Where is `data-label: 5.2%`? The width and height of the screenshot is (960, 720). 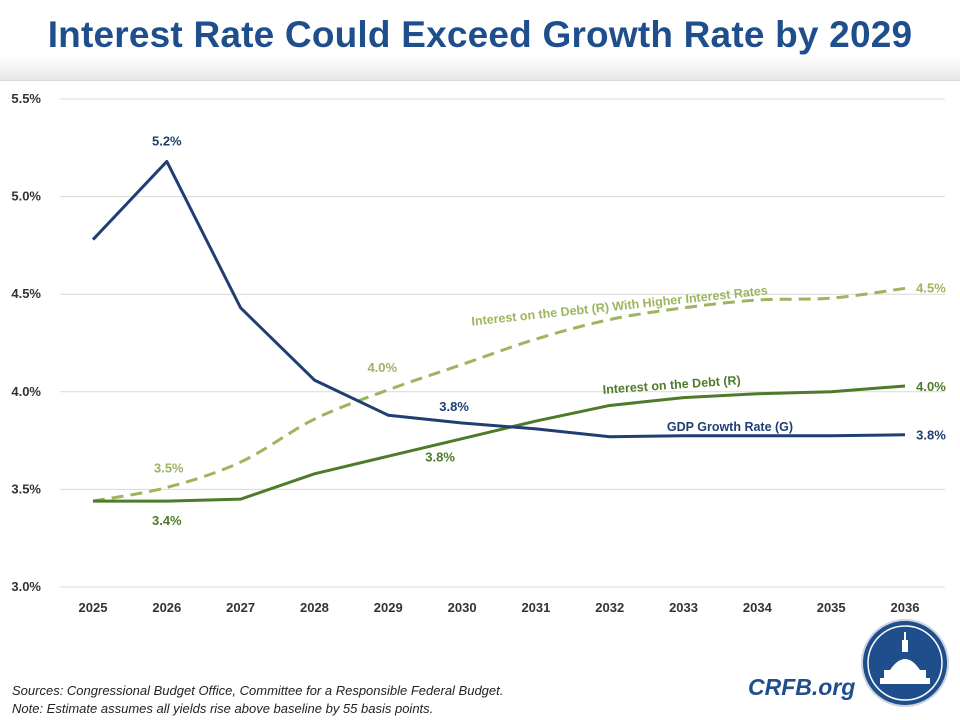
data-label: 5.2% is located at coordinates (167, 140).